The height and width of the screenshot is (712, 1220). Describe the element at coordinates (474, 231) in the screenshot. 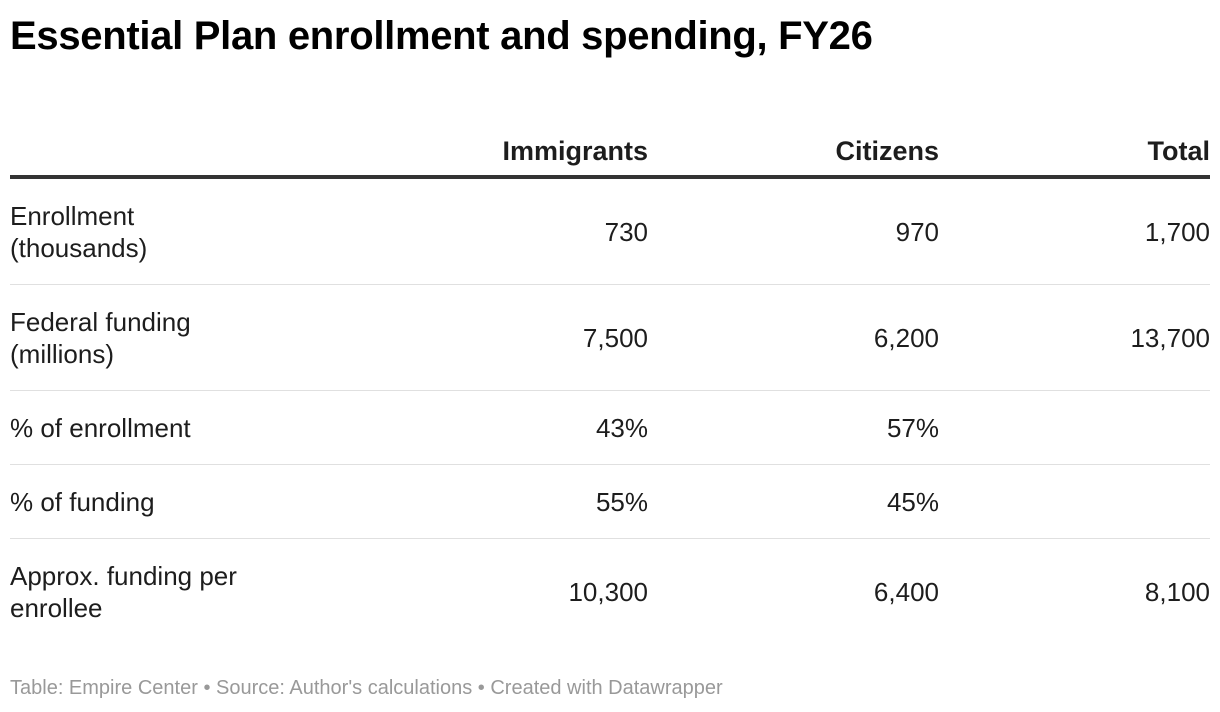

I see `cell-immigrants: 730` at that location.